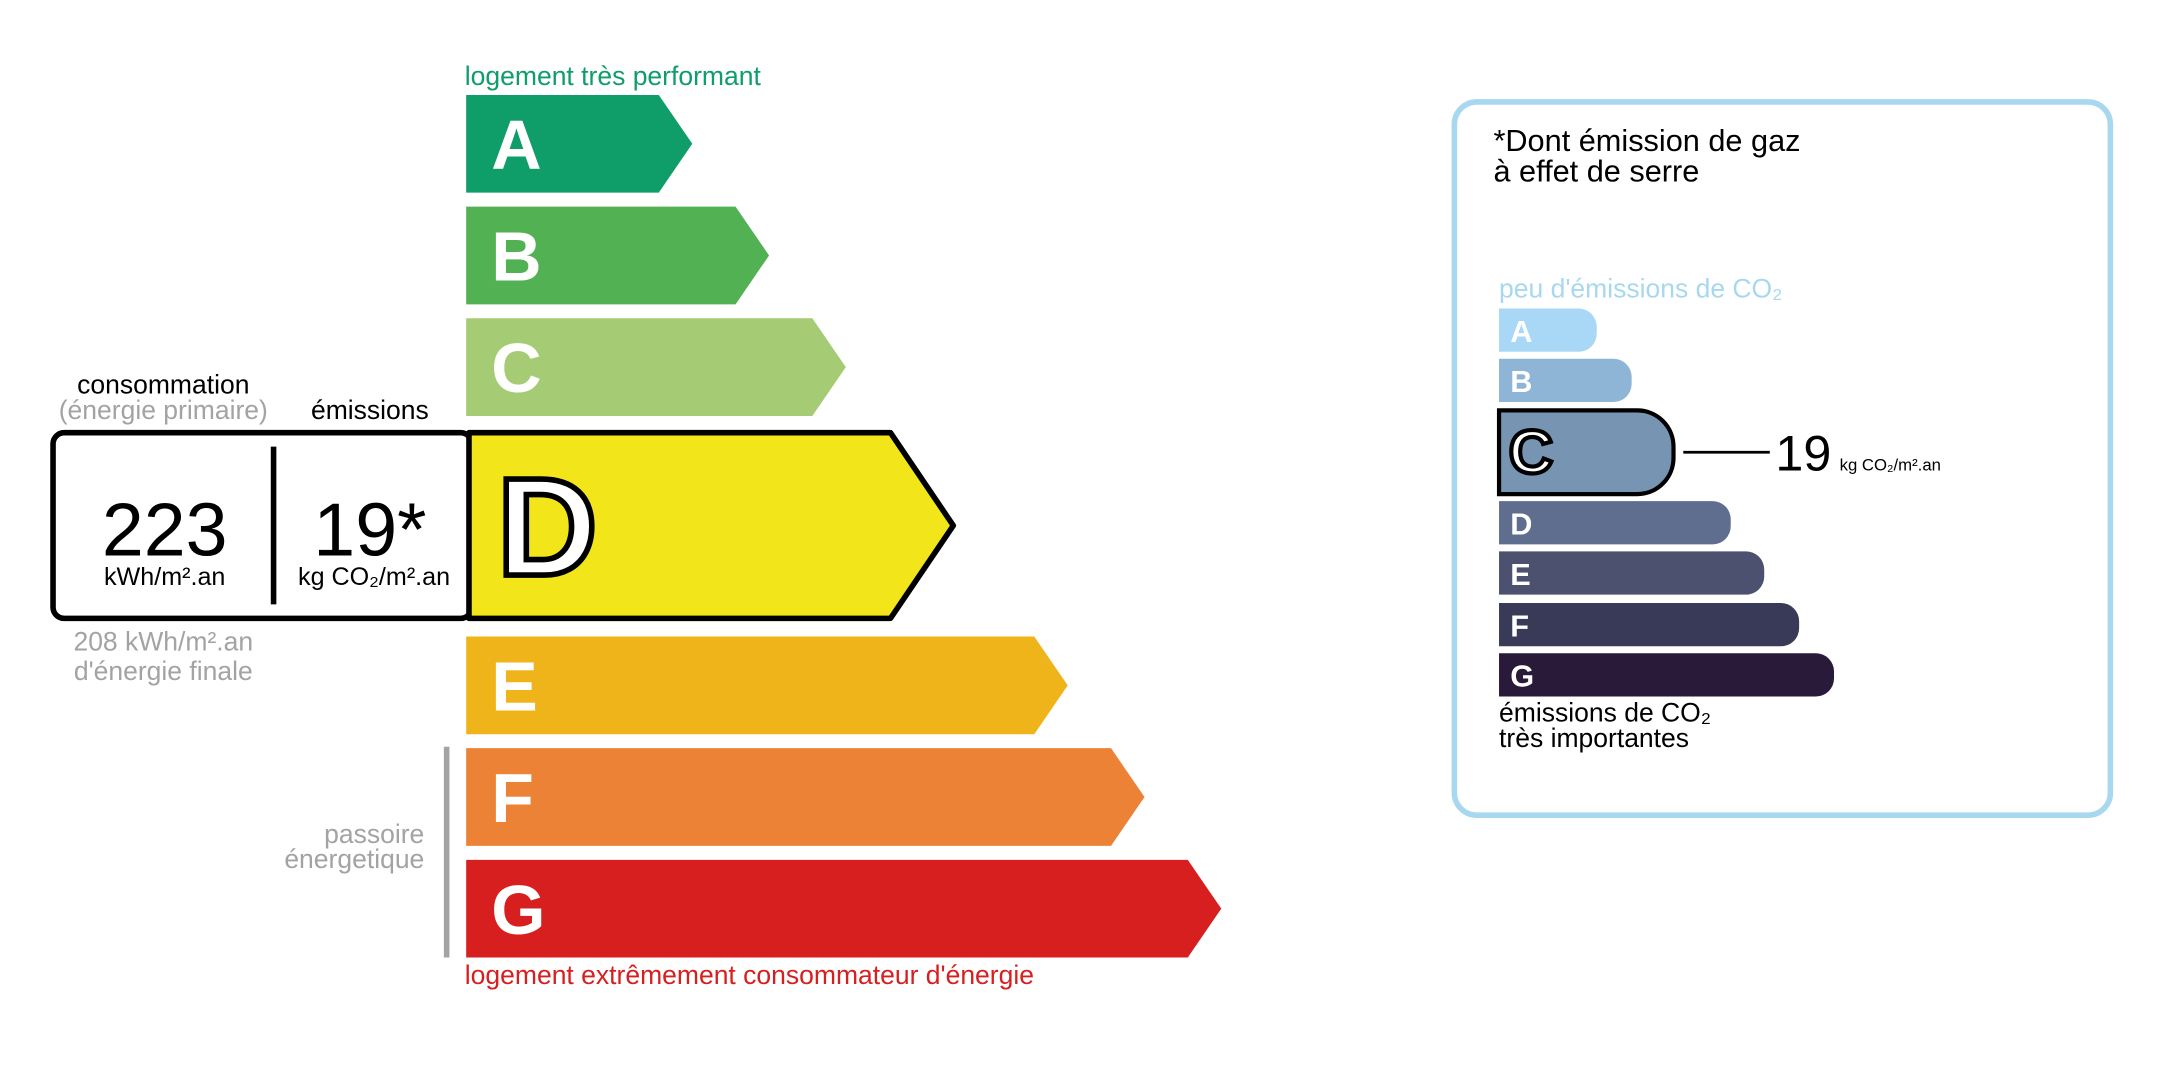  I want to click on ghg-class-letter: C, so click(1531, 452).